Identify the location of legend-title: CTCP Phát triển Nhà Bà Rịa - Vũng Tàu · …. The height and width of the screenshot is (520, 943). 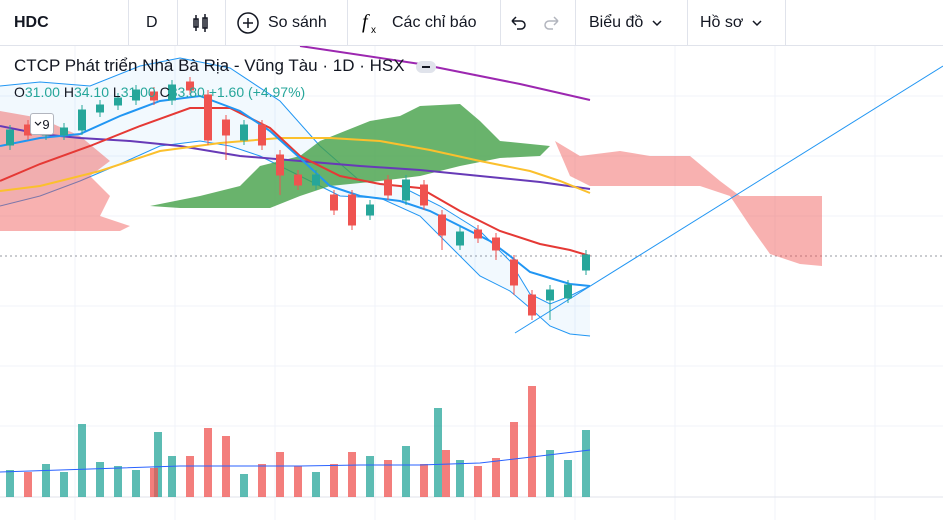
(225, 66).